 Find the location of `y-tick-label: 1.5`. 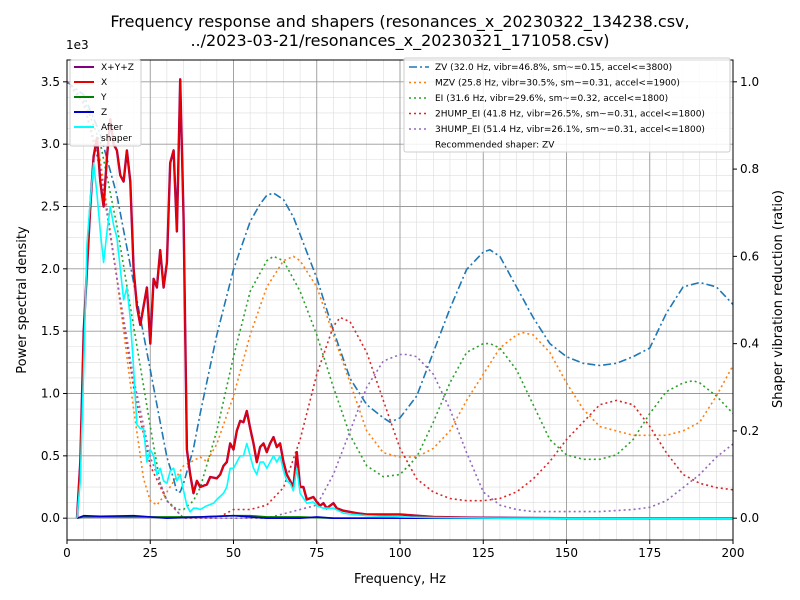

y-tick-label: 1.5 is located at coordinates (50, 331).